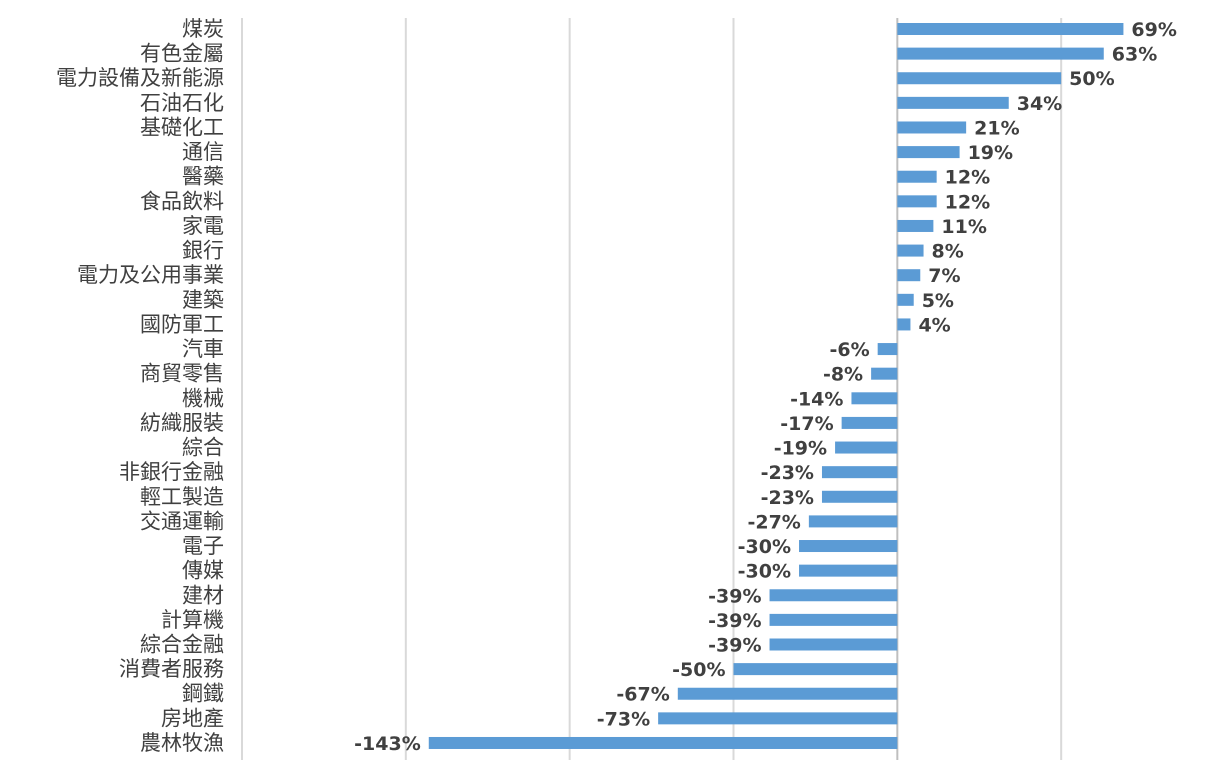 The image size is (1208, 777). What do you see at coordinates (203, 300) in the screenshot?
I see `category-label: 建築` at bounding box center [203, 300].